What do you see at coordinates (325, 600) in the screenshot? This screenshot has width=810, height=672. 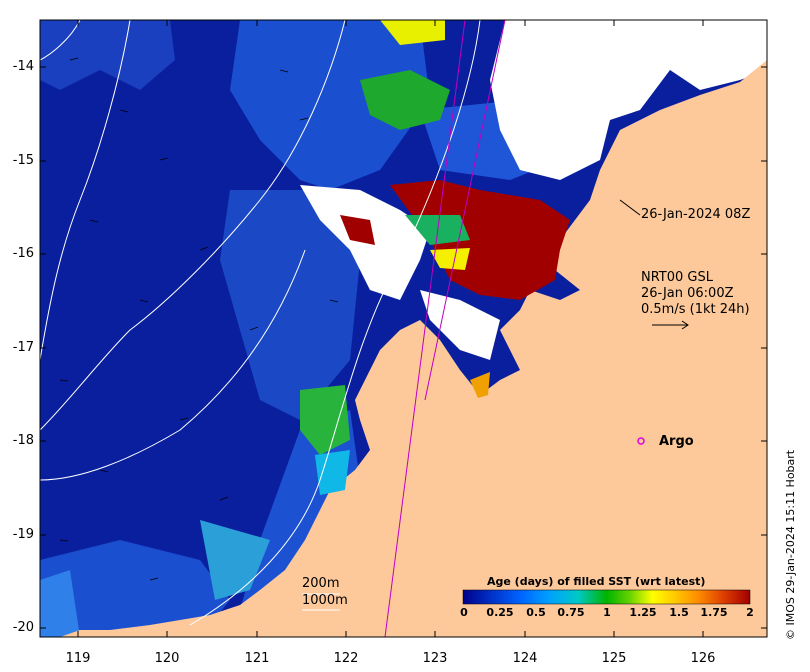 I see `contour-1000m-label: 1000m` at bounding box center [325, 600].